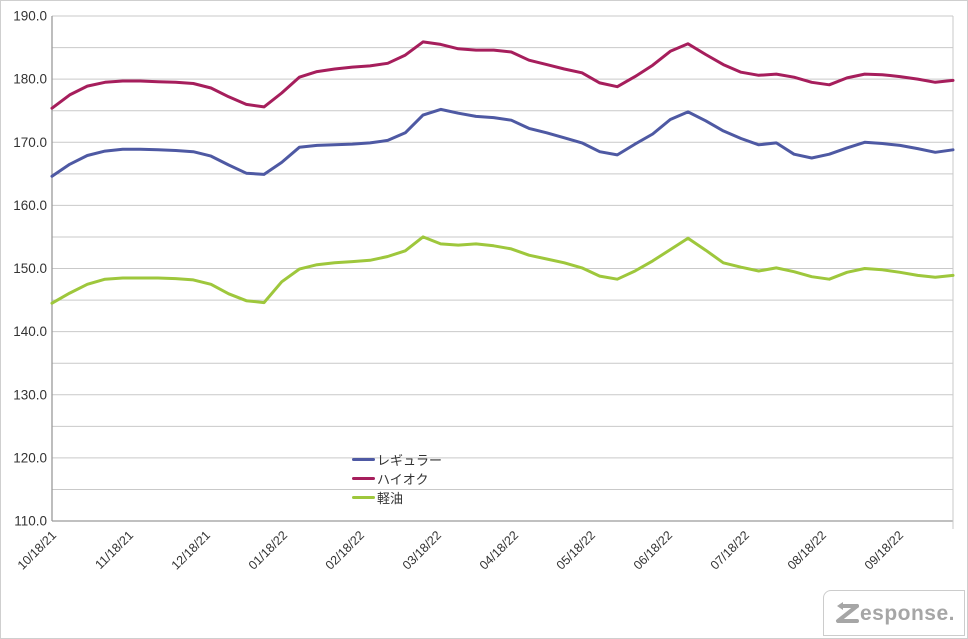 The height and width of the screenshot is (639, 968). What do you see at coordinates (30, 457) in the screenshot?
I see `y-tick-label: 120.0` at bounding box center [30, 457].